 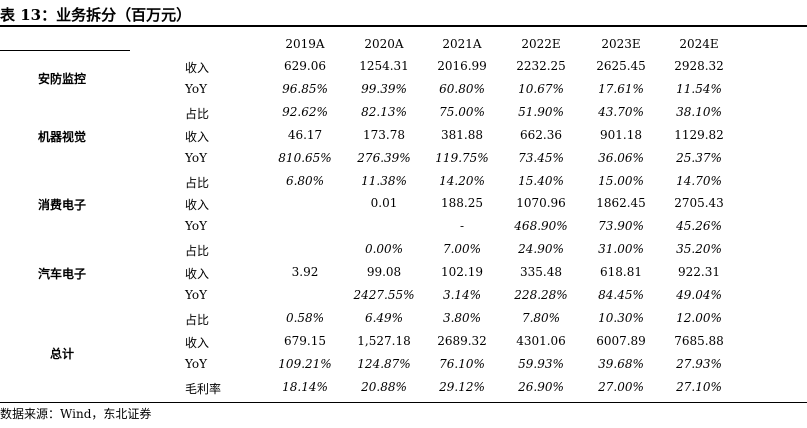 I want to click on table-cell: 49.04%, so click(x=699, y=295).